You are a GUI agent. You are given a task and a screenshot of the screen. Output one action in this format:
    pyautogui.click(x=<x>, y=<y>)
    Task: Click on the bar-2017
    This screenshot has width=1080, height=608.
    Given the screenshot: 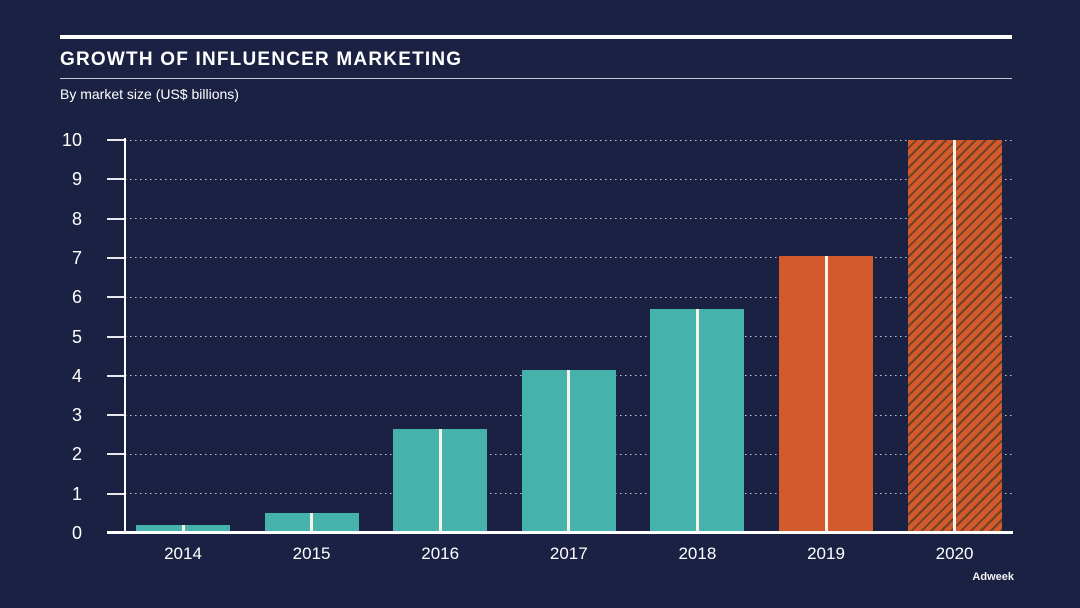 What is the action you would take?
    pyautogui.click(x=568, y=451)
    